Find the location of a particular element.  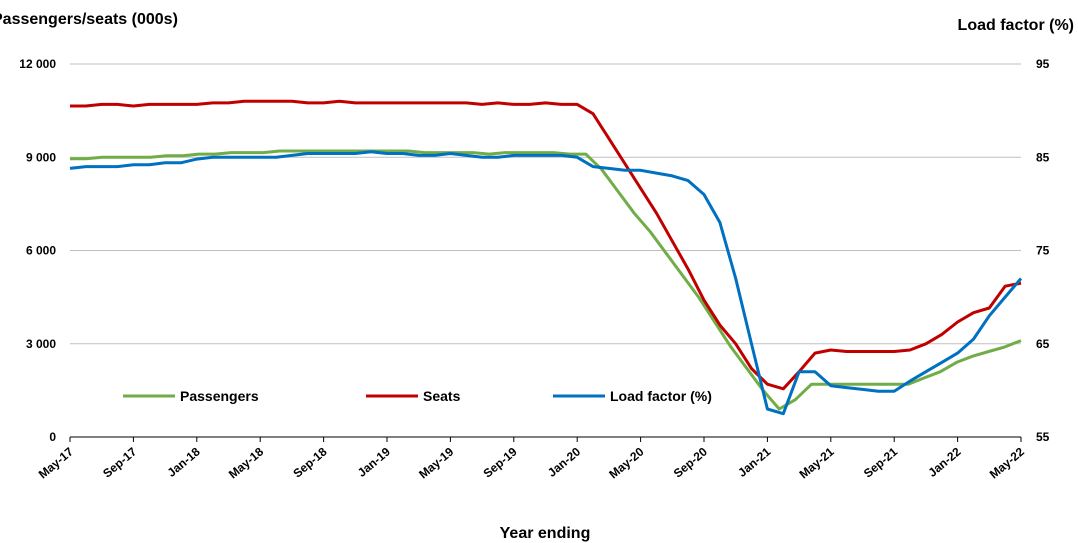

x-tick-label: May-17 is located at coordinates (56, 462).